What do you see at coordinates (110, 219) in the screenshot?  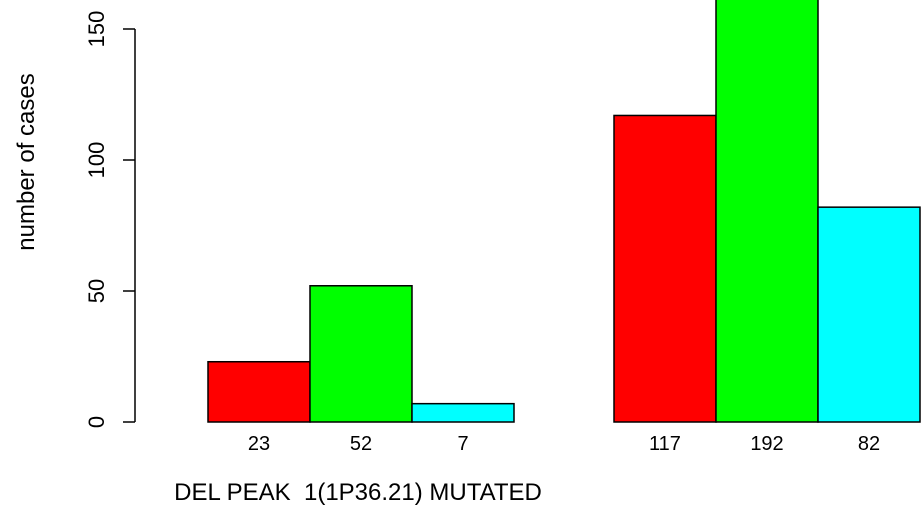 I see `y-axis: 0 50 100 150` at bounding box center [110, 219].